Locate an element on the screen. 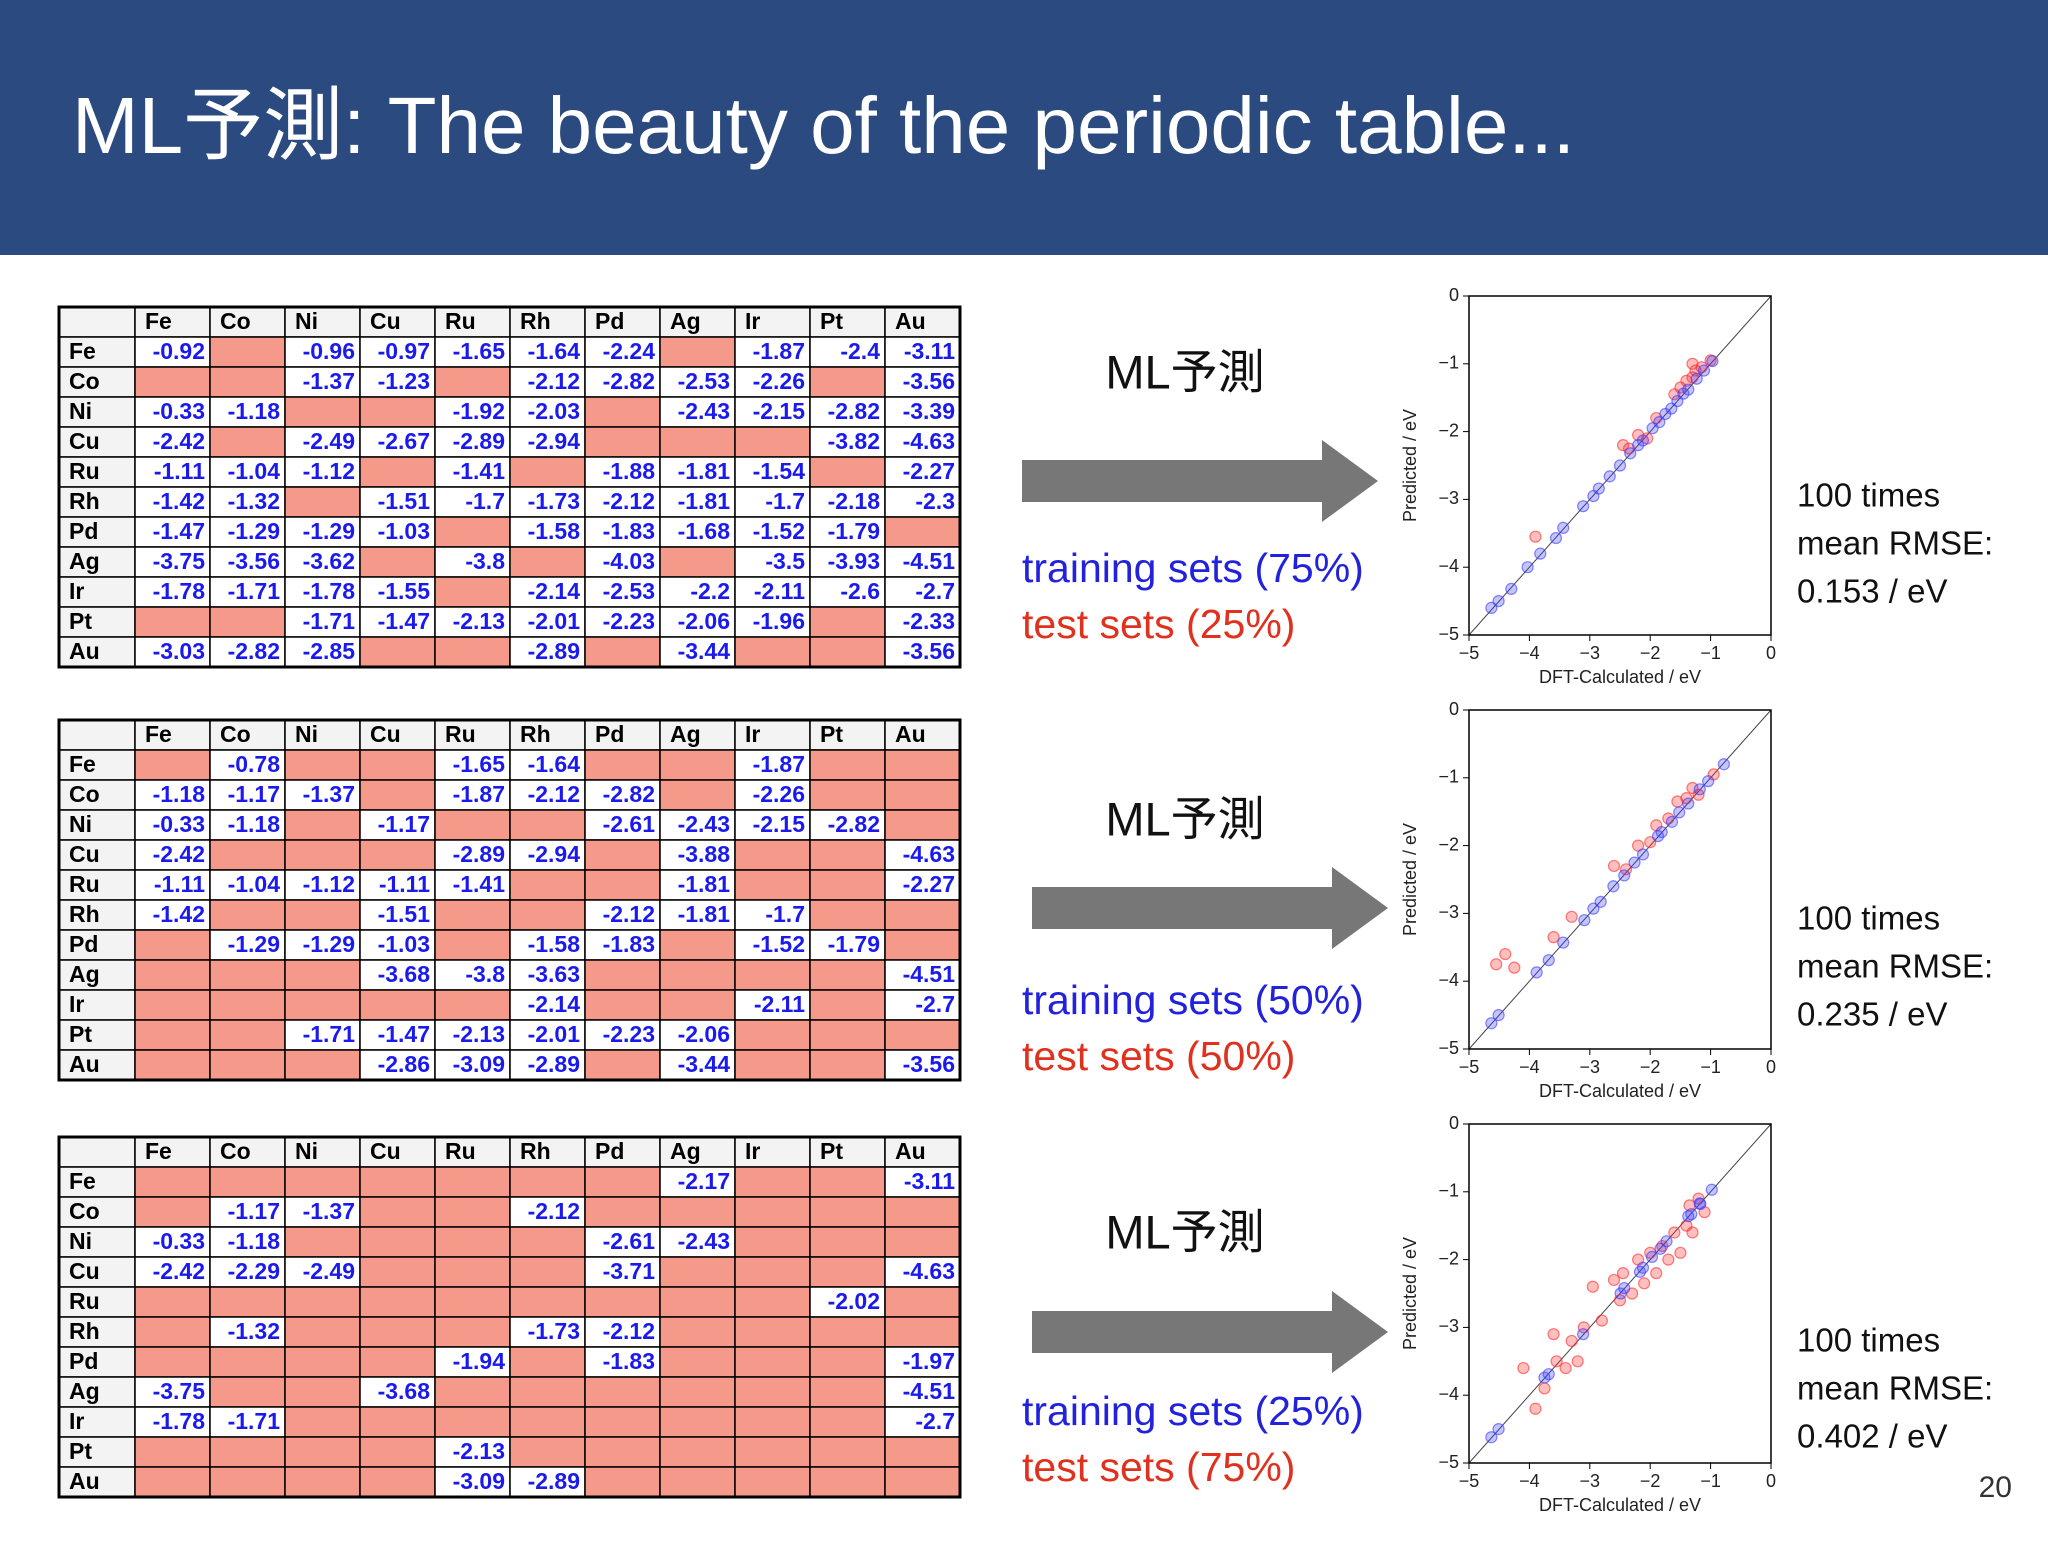 The image size is (2048, 1541). rmse-text: 100 times is located at coordinates (1868, 918).